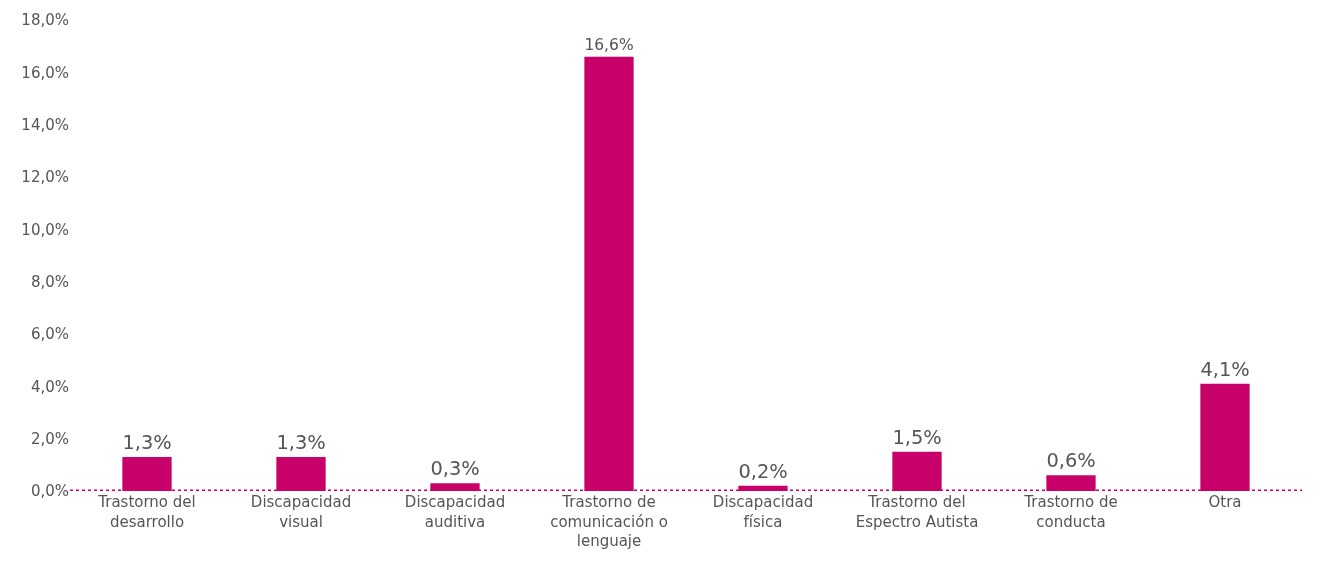 The height and width of the screenshot is (581, 1322). What do you see at coordinates (49, 281) in the screenshot?
I see `y-tick-label: 8,0%` at bounding box center [49, 281].